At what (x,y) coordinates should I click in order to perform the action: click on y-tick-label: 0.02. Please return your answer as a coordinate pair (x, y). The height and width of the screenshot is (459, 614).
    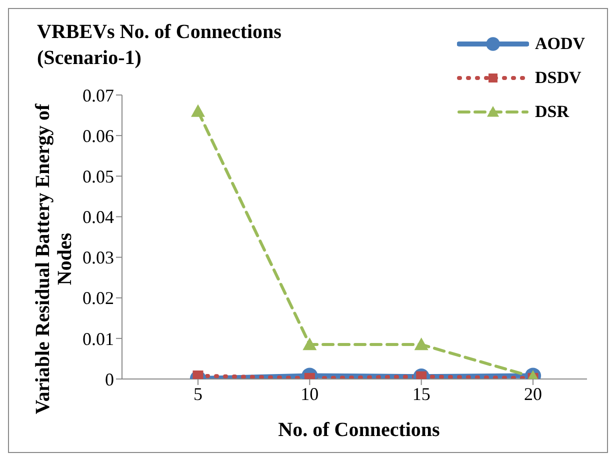
    Looking at the image, I should click on (98, 298).